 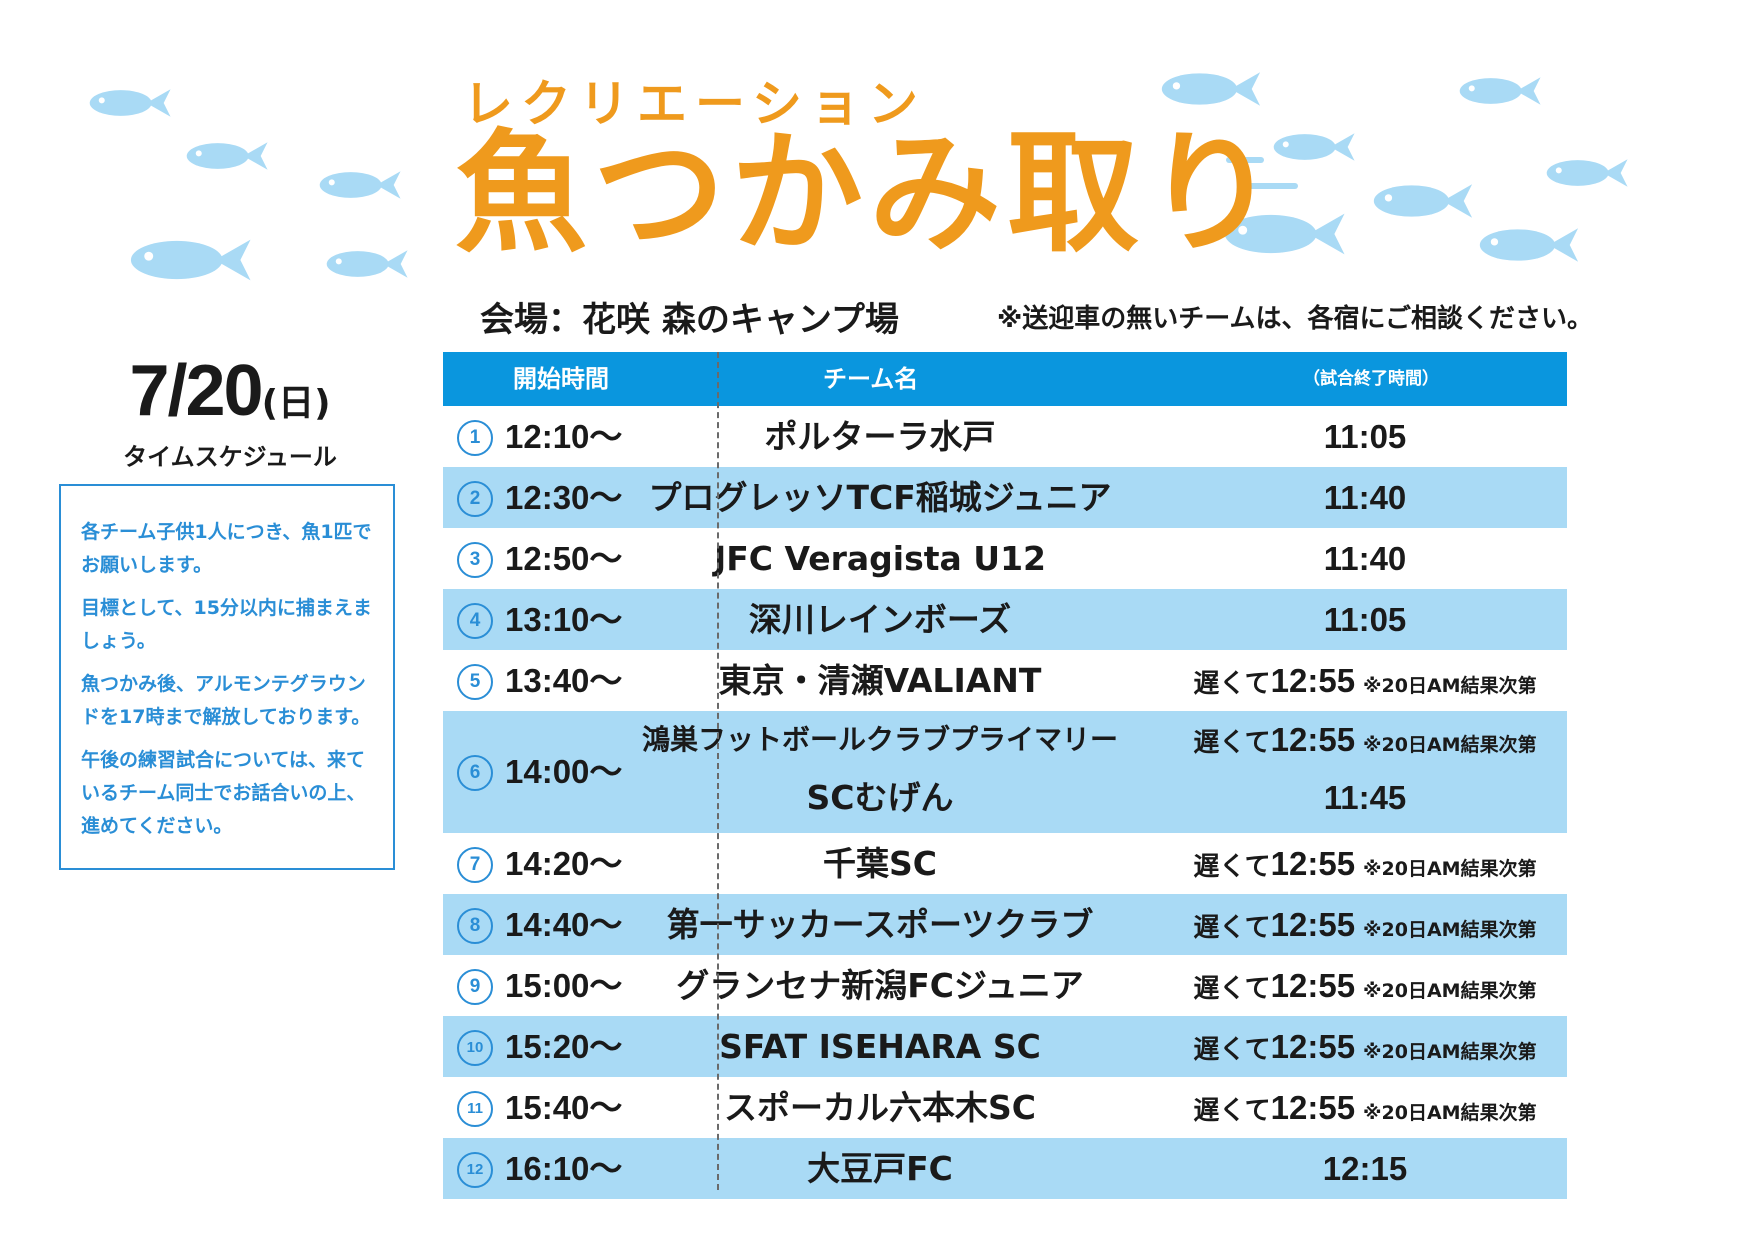 What do you see at coordinates (880, 497) in the screenshot?
I see `team-name: プログレッソTCF稲城ジュニア` at bounding box center [880, 497].